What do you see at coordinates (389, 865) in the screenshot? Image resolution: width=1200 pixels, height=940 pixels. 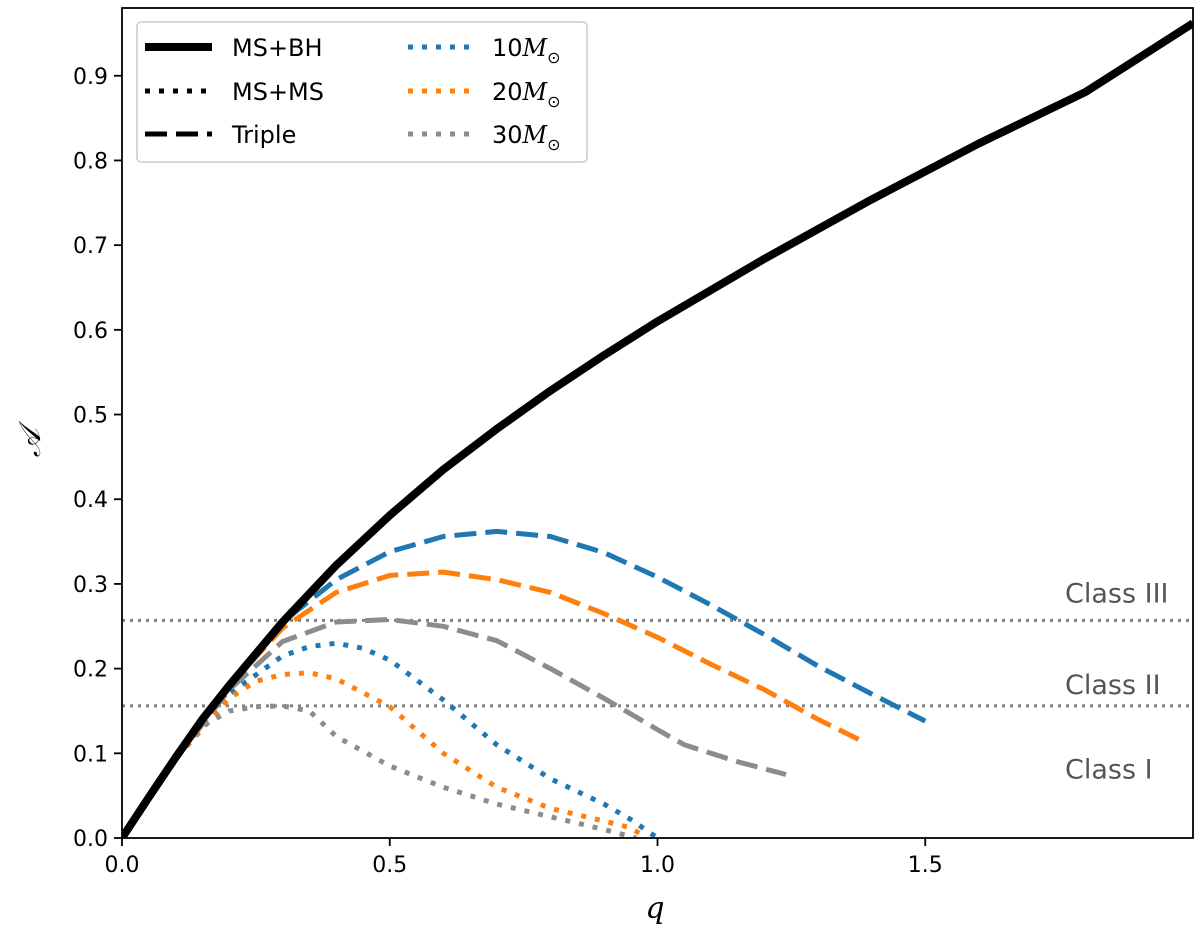 I see `x-tick-label: 0.5` at bounding box center [389, 865].